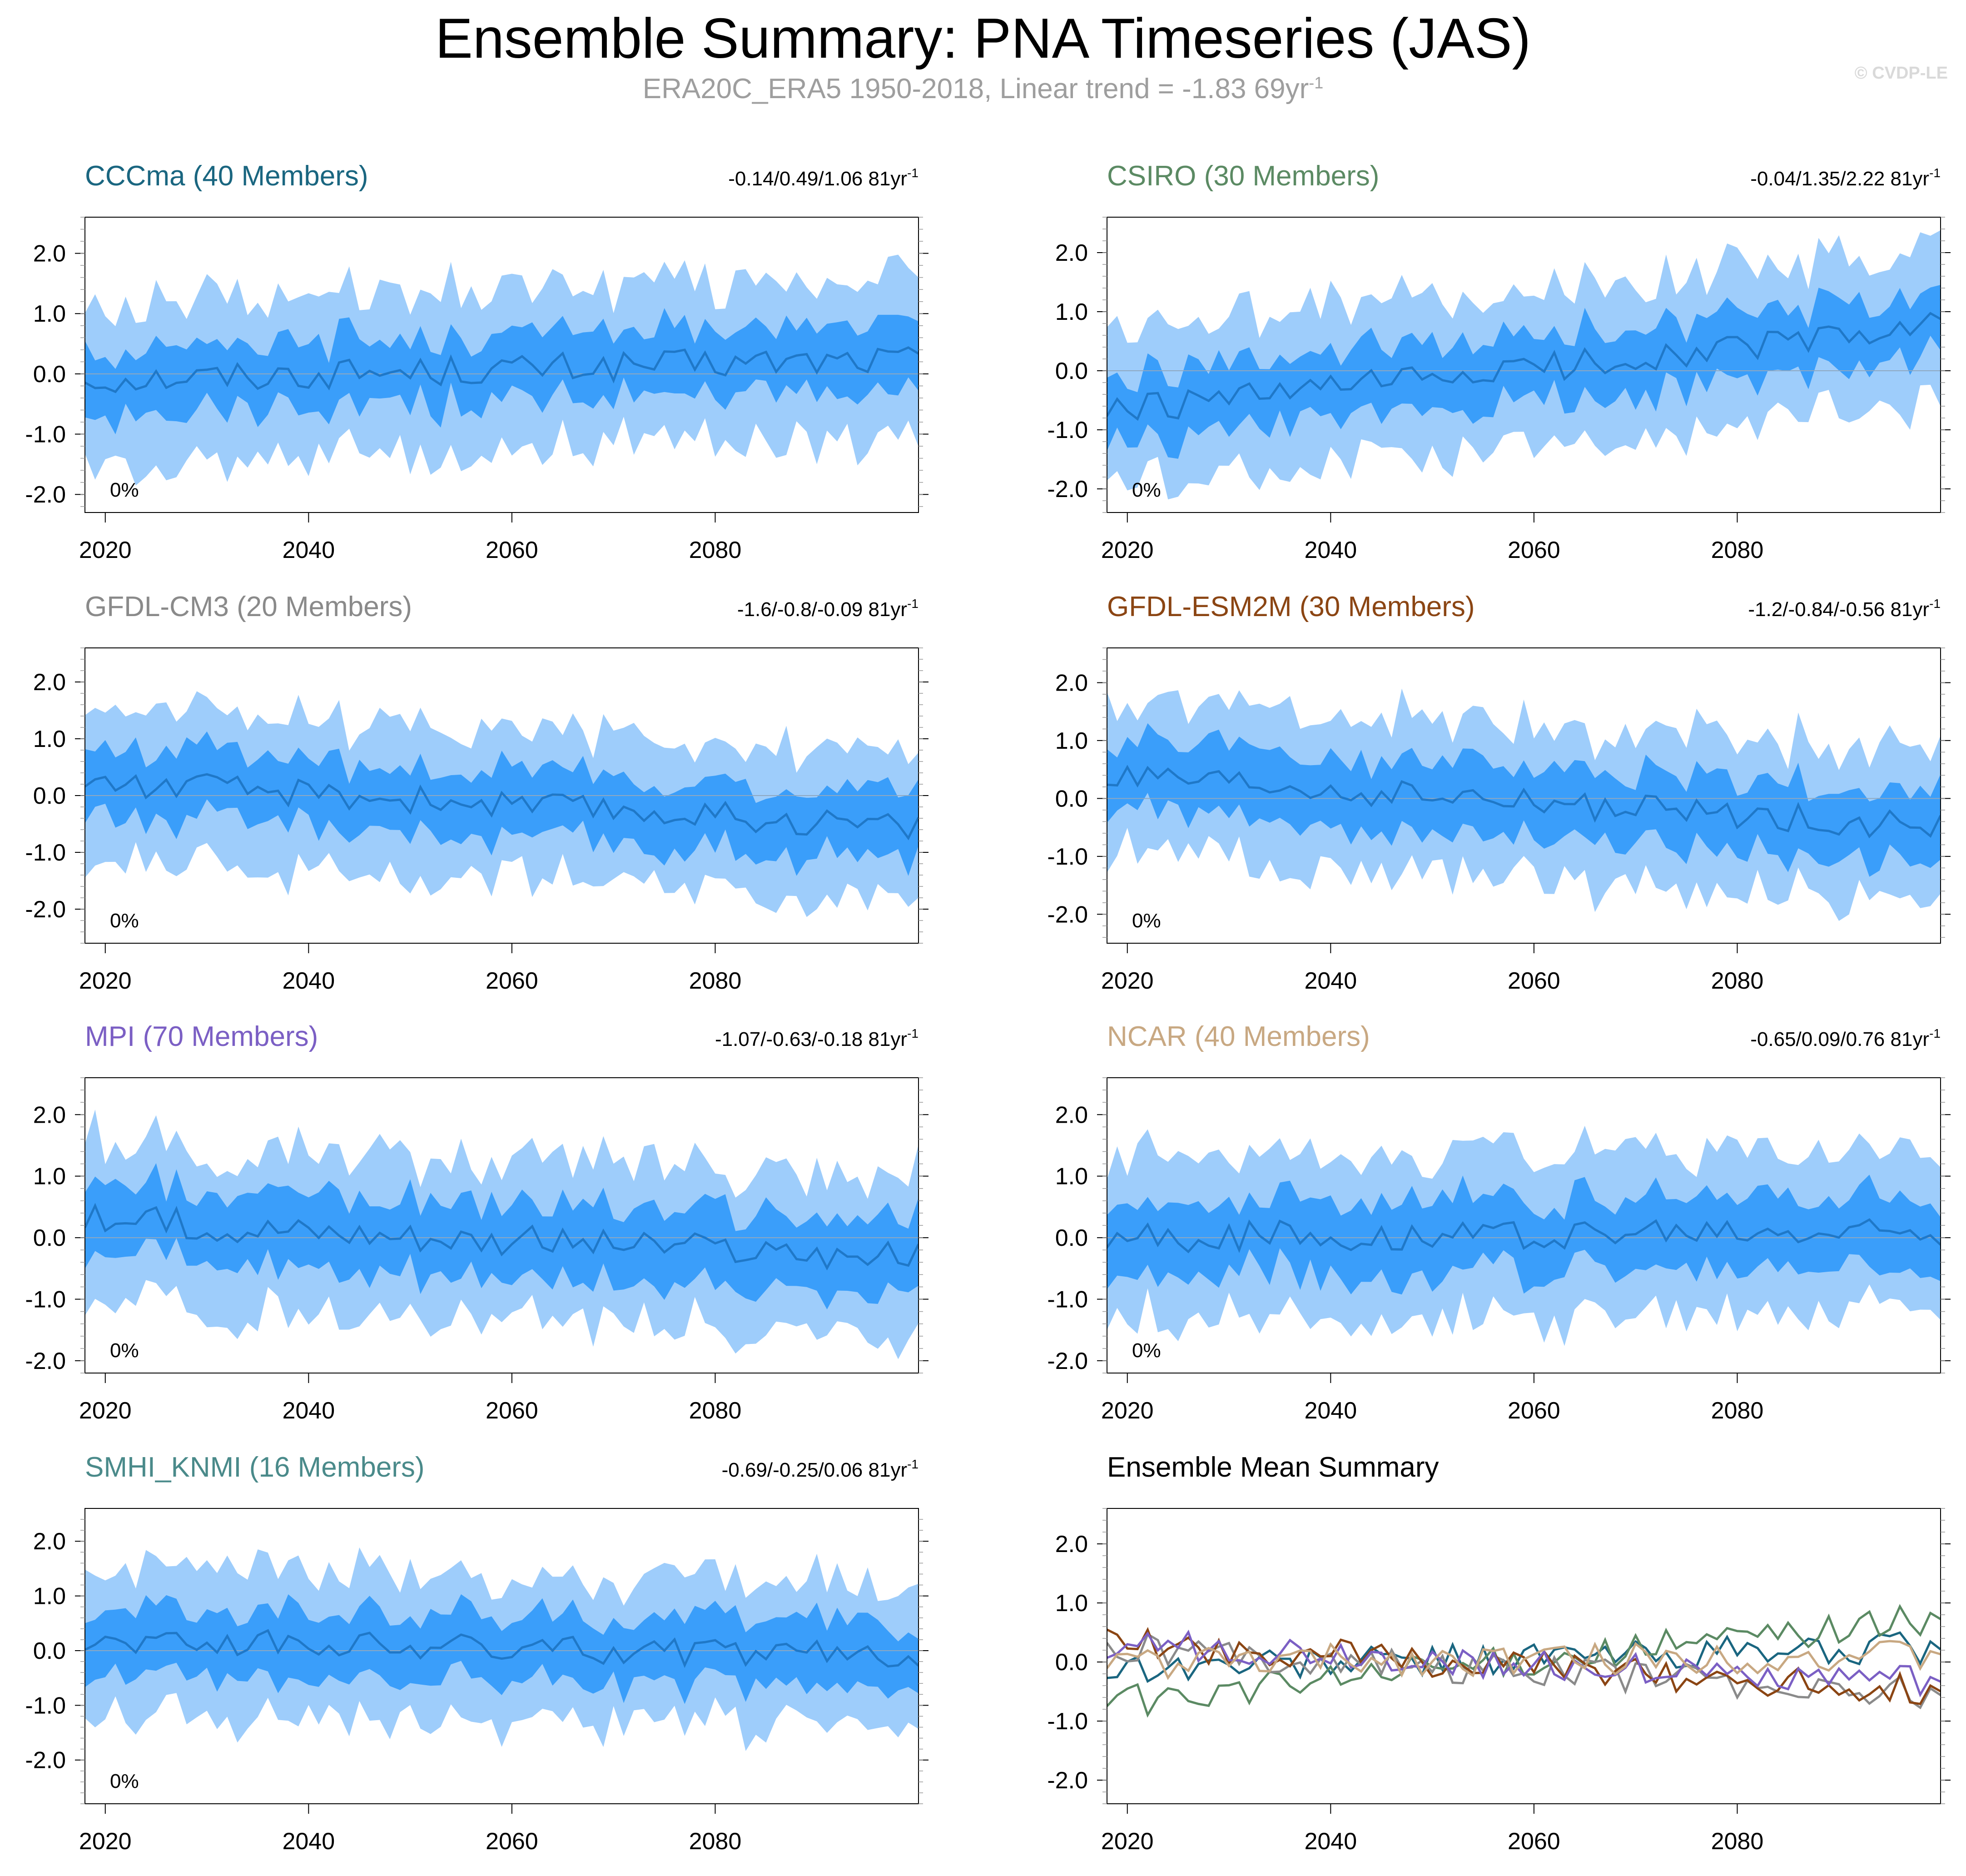 Image resolution: width=1966 pixels, height=1876 pixels. What do you see at coordinates (1291, 606) in the screenshot?
I see `panel-title: GFDL-ESM2M (30 Members)` at bounding box center [1291, 606].